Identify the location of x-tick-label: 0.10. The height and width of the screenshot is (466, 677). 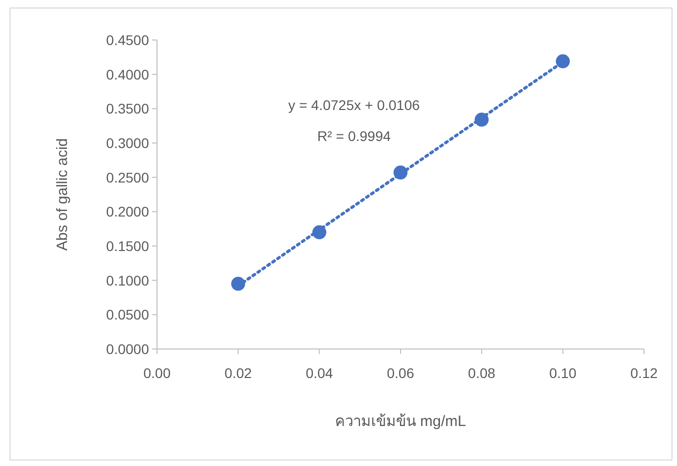
(563, 373).